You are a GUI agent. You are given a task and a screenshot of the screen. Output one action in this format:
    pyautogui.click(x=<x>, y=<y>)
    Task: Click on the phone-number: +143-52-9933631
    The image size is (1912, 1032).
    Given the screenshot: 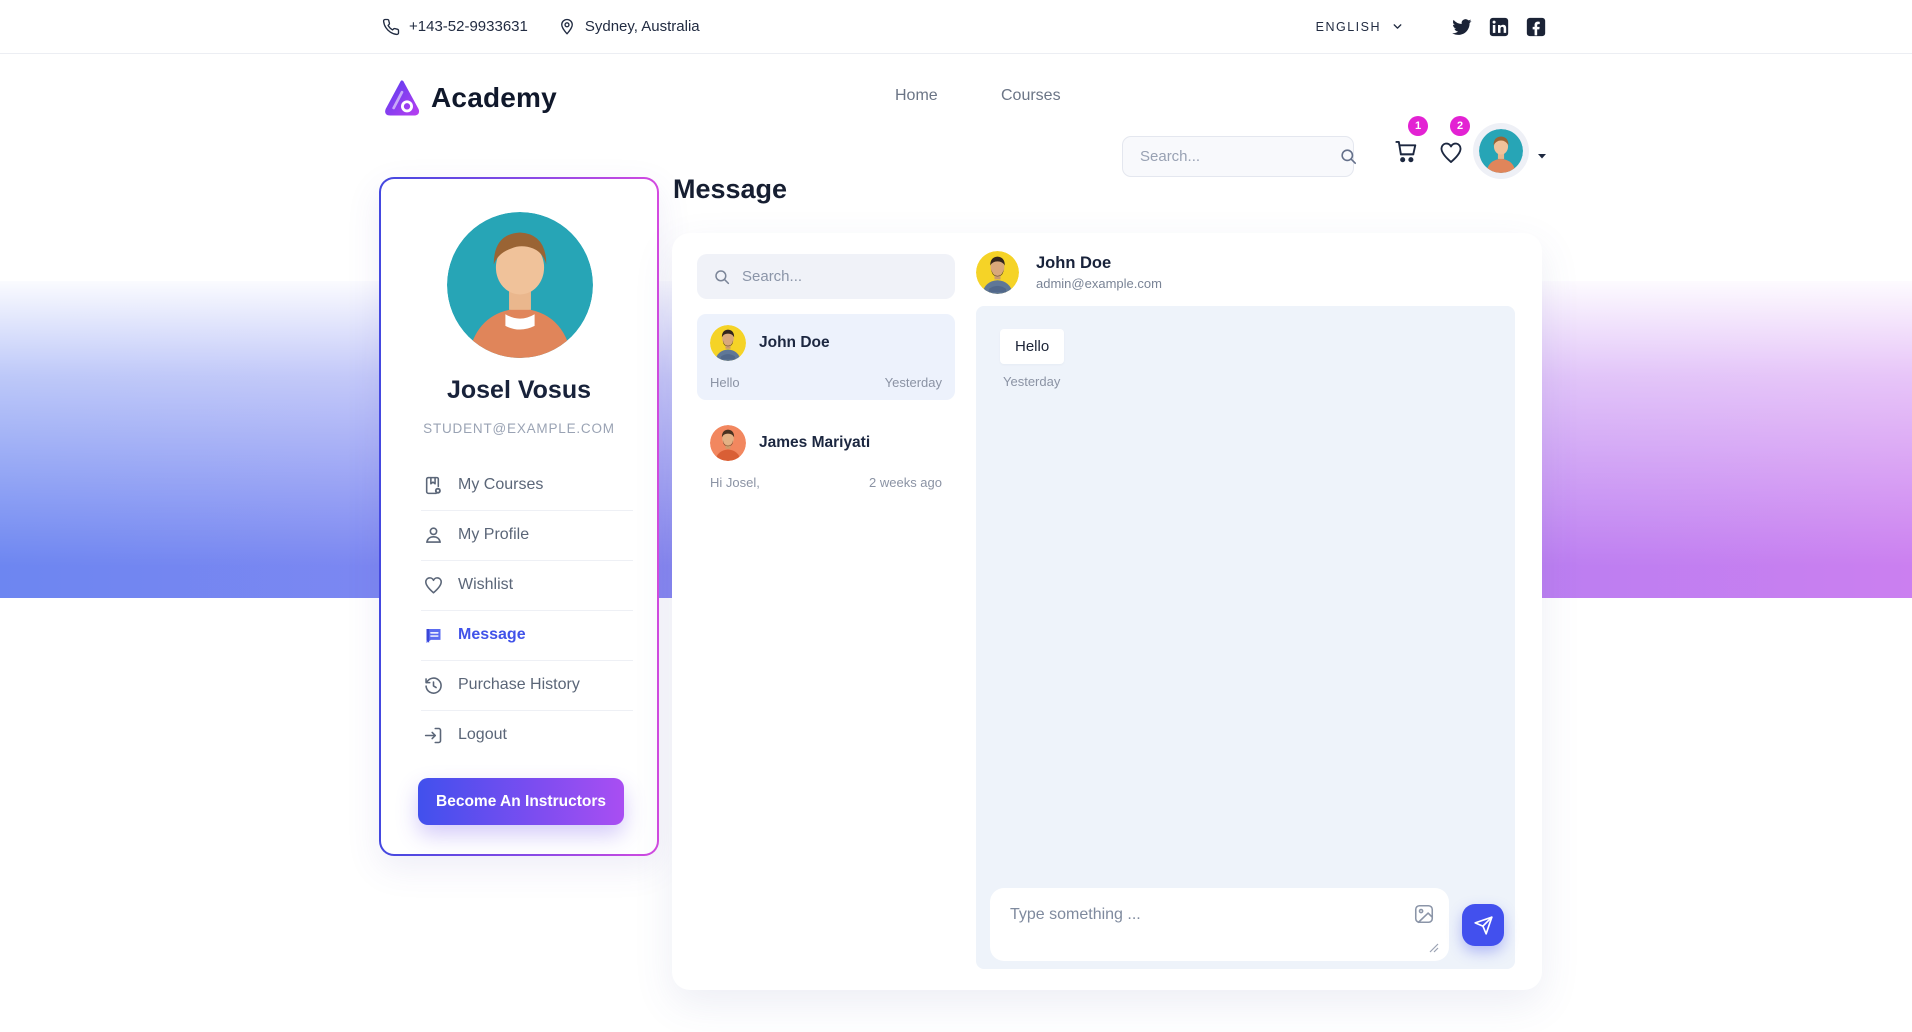 What is the action you would take?
    pyautogui.click(x=468, y=26)
    